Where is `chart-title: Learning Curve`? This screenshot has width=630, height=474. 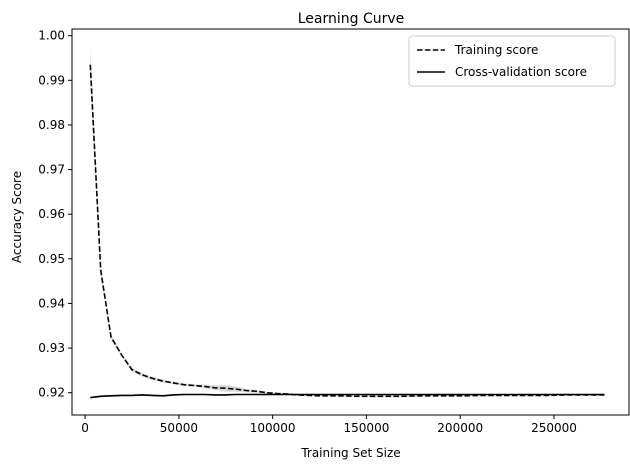 chart-title: Learning Curve is located at coordinates (351, 19).